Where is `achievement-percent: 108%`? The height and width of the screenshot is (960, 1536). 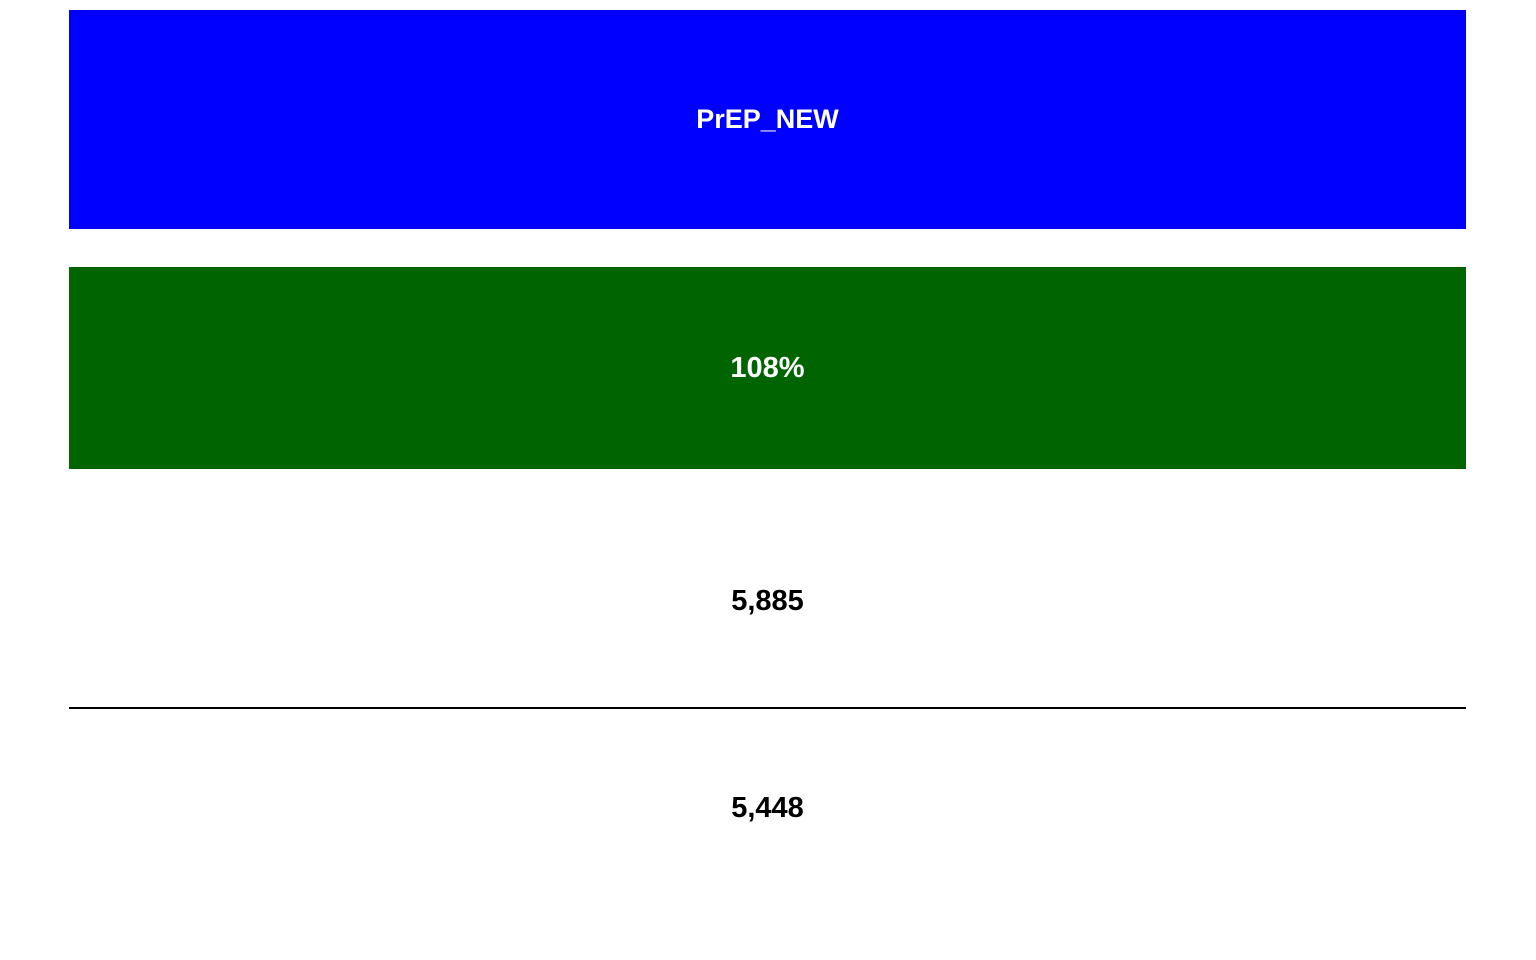
achievement-percent: 108% is located at coordinates (767, 367).